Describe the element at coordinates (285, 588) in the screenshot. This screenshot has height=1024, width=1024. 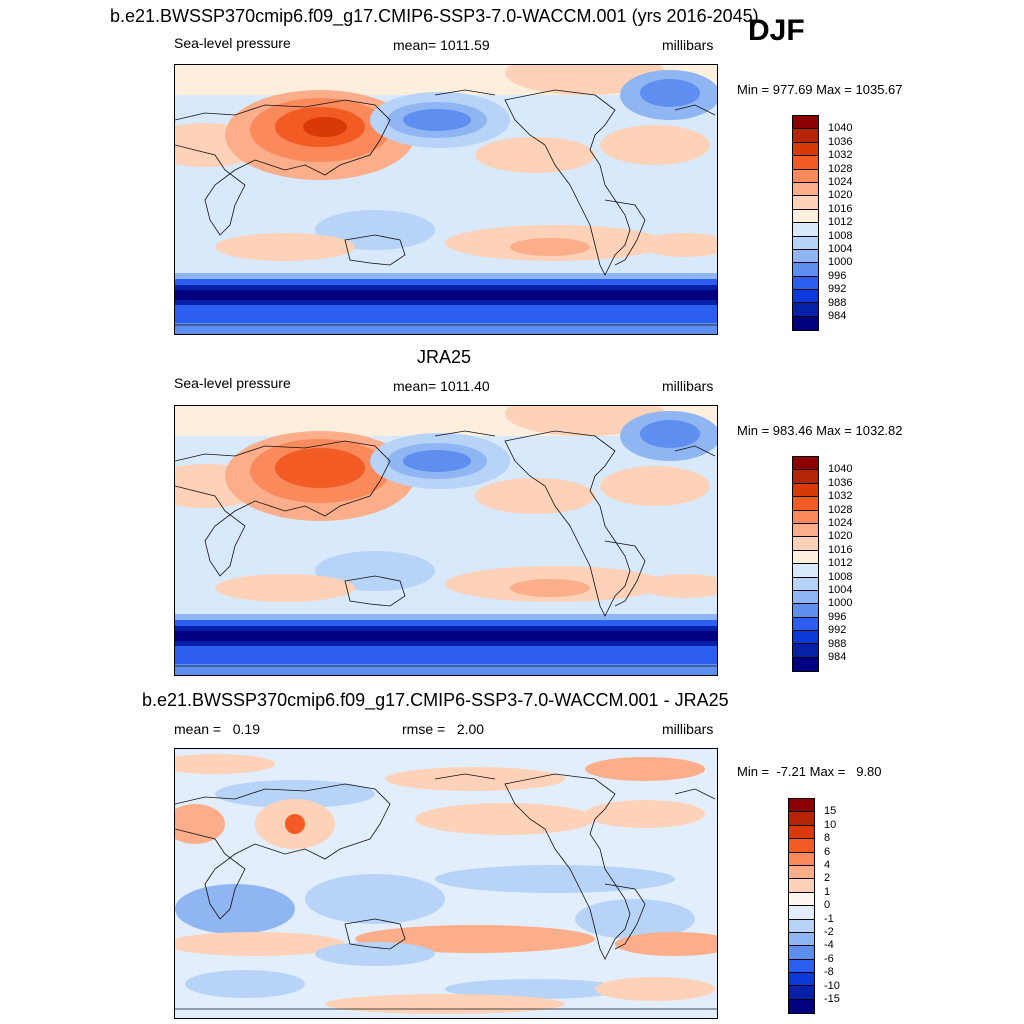
I see `field-high-indian` at that location.